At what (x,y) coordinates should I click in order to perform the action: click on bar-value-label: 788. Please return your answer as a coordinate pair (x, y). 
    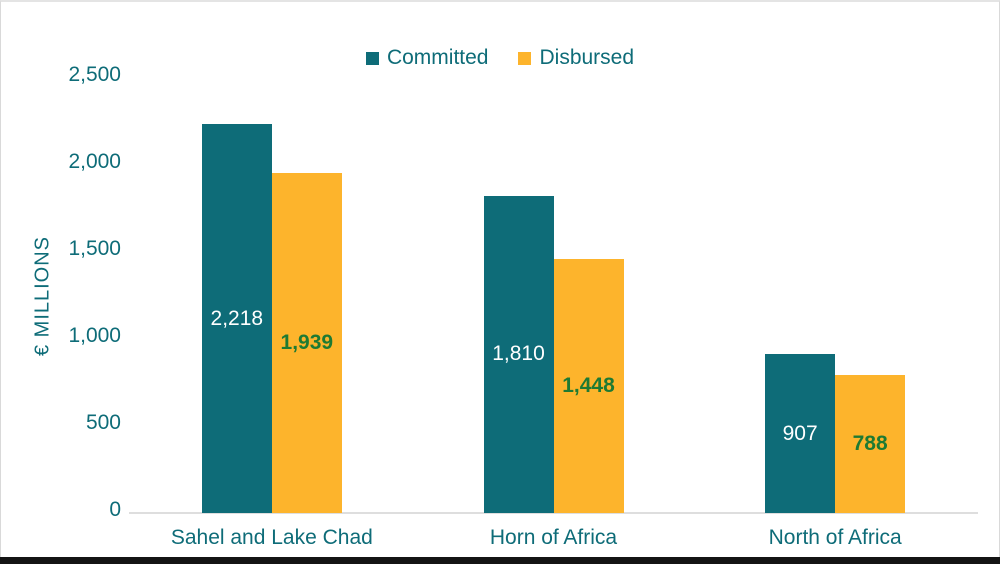
    Looking at the image, I should click on (870, 443).